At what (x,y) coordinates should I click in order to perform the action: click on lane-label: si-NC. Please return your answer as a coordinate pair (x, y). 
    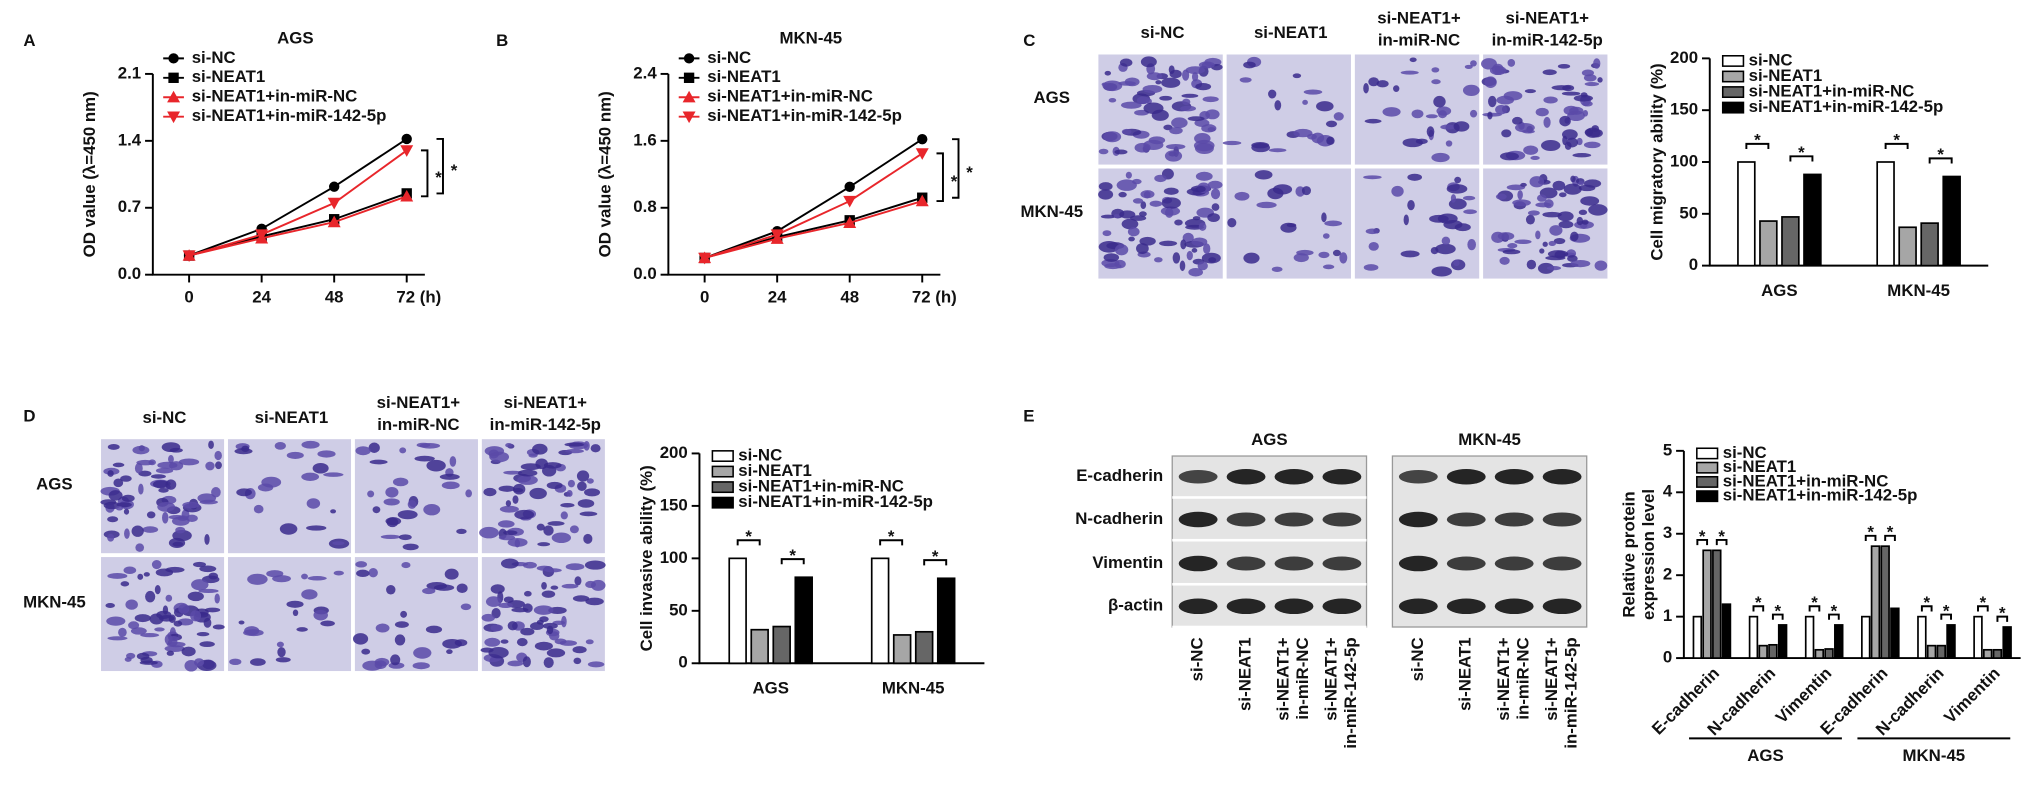
    Looking at the image, I should click on (1417, 659).